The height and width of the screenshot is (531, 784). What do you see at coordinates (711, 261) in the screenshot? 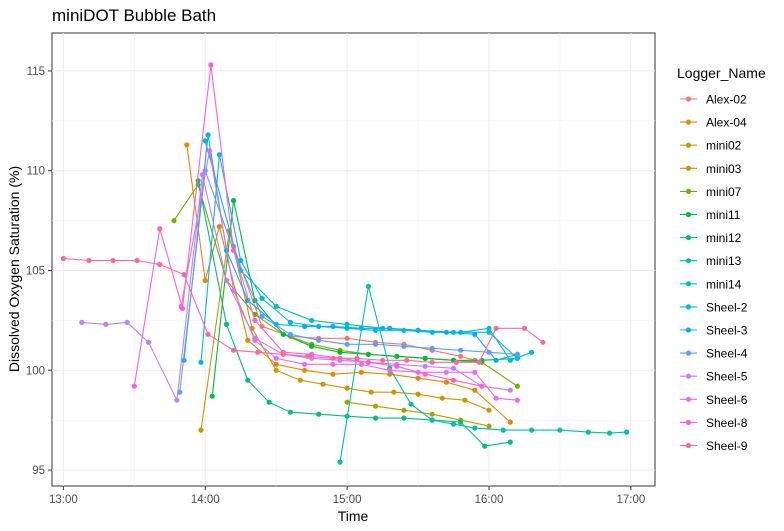
I see `legend-item-mini13: mini13` at bounding box center [711, 261].